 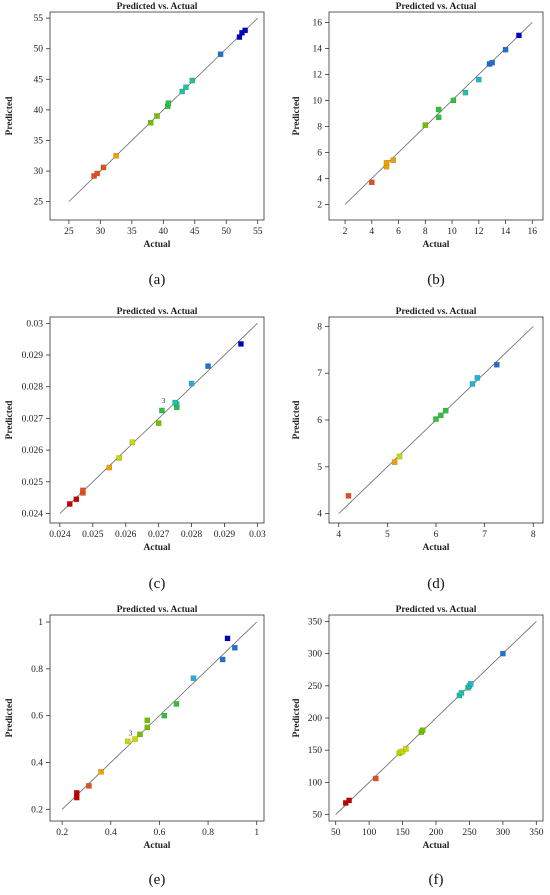 What do you see at coordinates (33, 451) in the screenshot?
I see `y-tick-label: 0.026` at bounding box center [33, 451].